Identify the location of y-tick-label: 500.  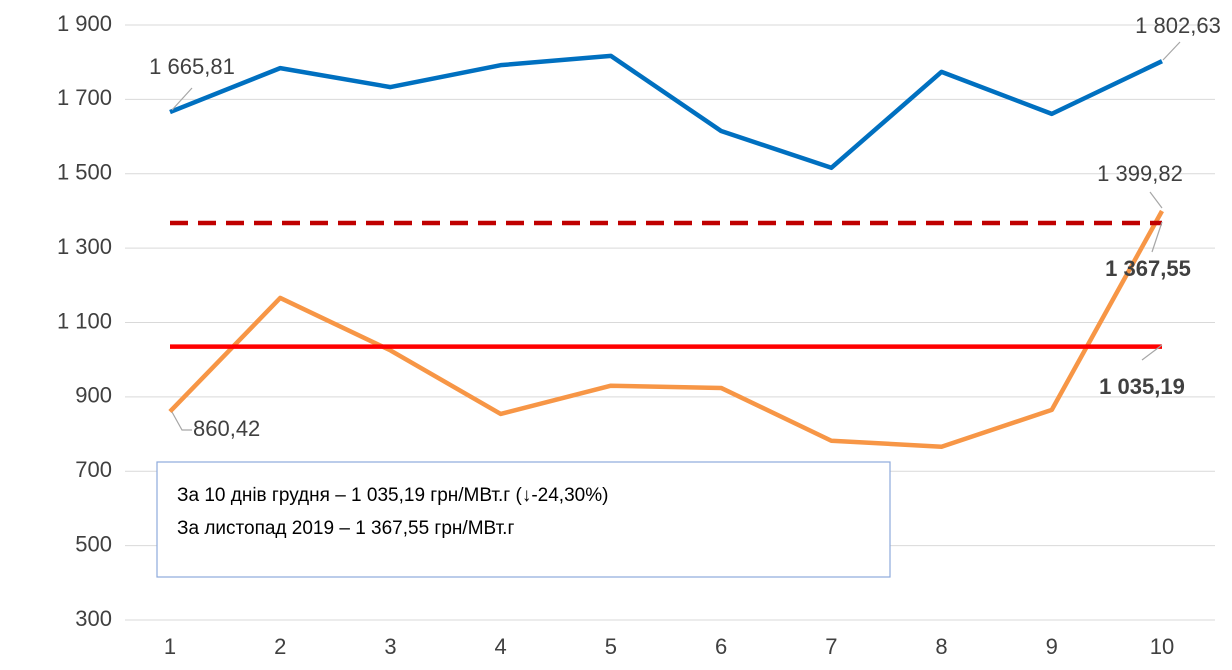
(93, 543).